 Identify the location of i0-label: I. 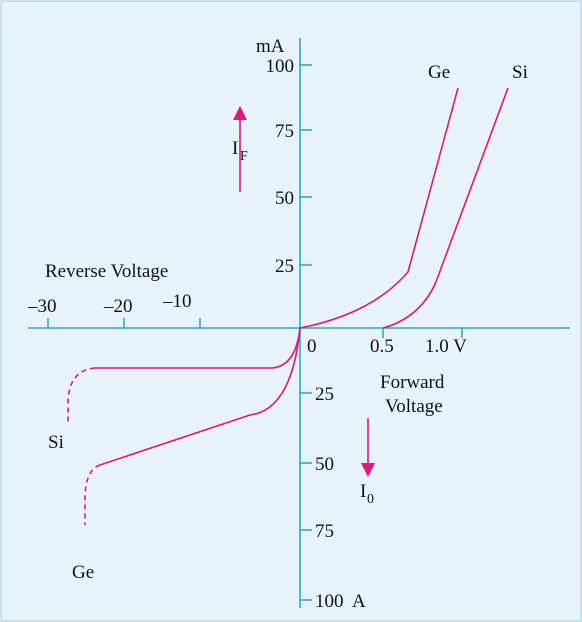
(363, 491).